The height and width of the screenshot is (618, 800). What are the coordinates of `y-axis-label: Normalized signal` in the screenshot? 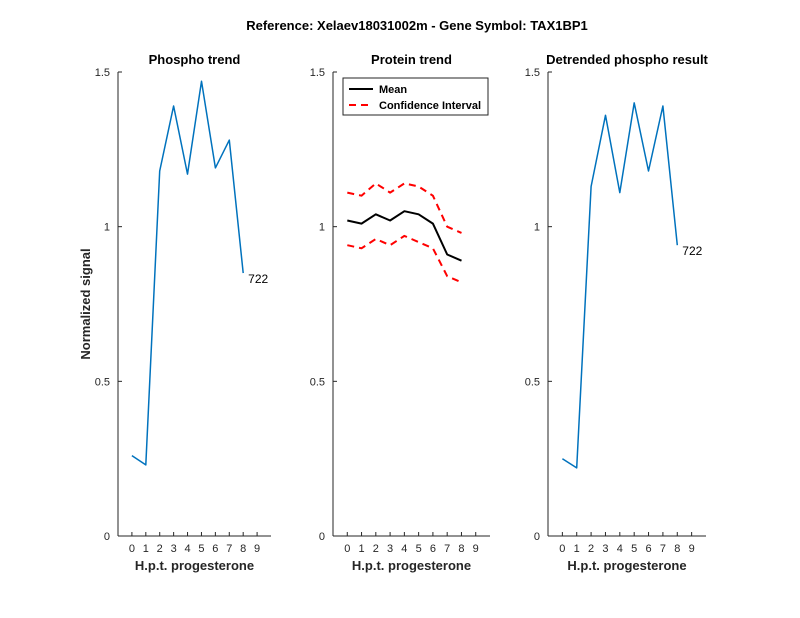 It's located at (85, 303).